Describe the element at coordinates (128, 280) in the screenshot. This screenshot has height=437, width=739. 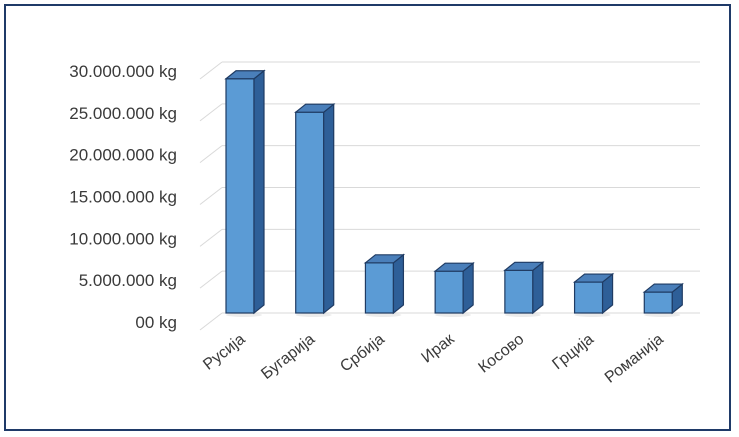
I see `y-tick-label: 5.000.000 kg` at that location.